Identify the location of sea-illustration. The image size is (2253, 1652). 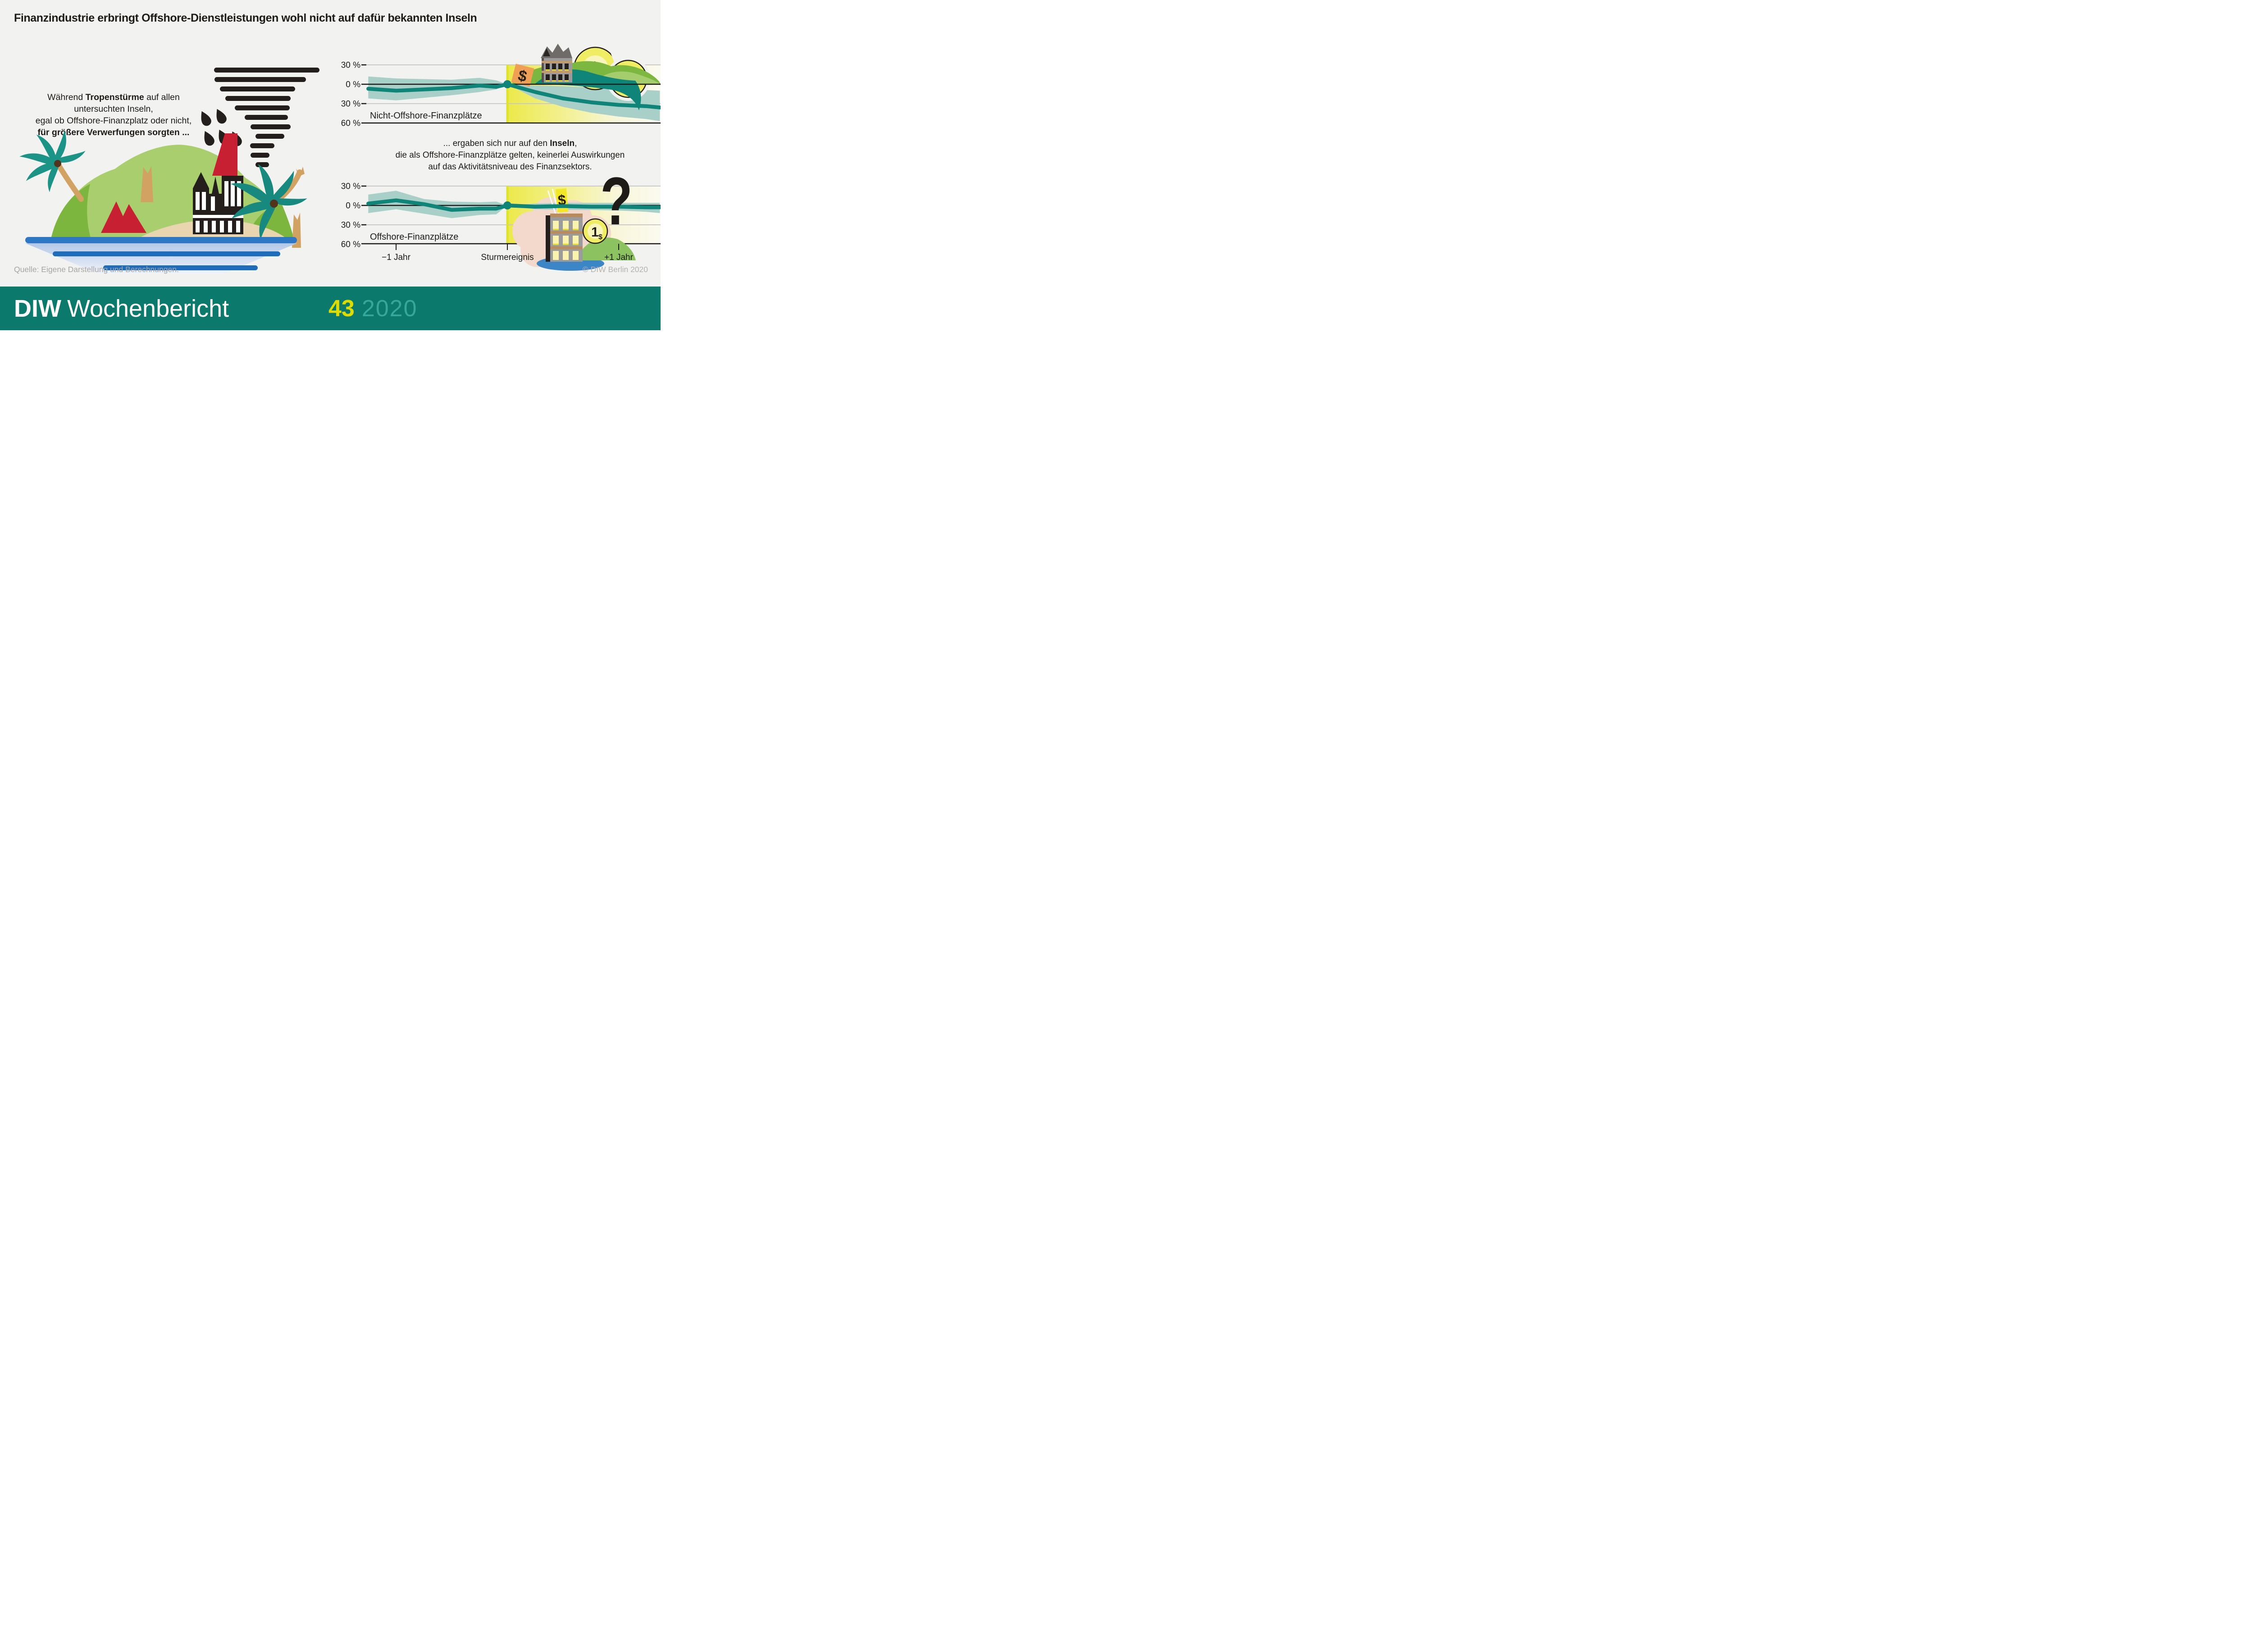
(161, 255).